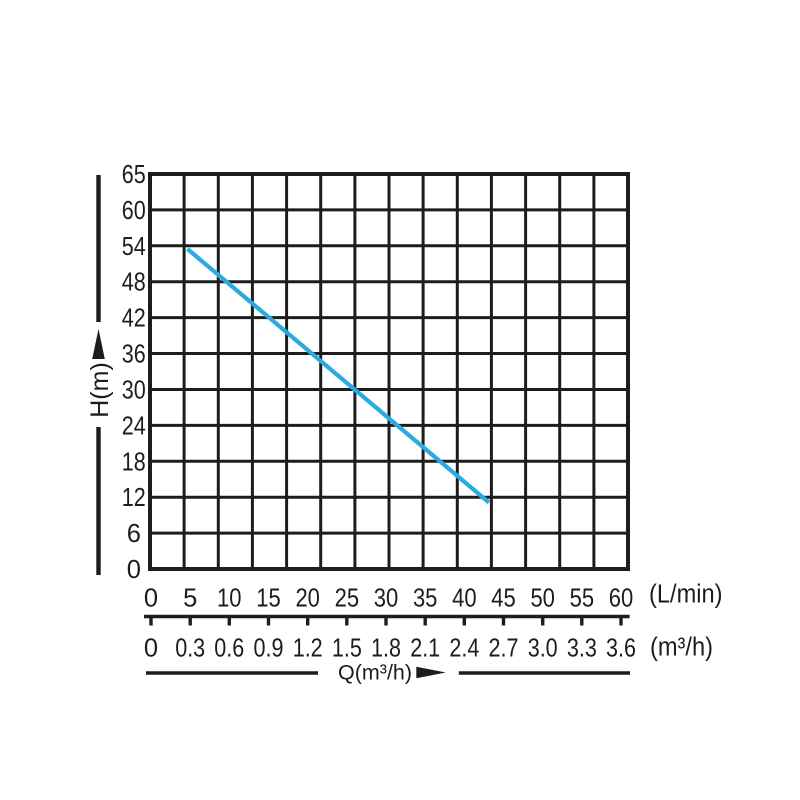 The height and width of the screenshot is (800, 800). I want to click on svg-text: 3.3, so click(582, 649).